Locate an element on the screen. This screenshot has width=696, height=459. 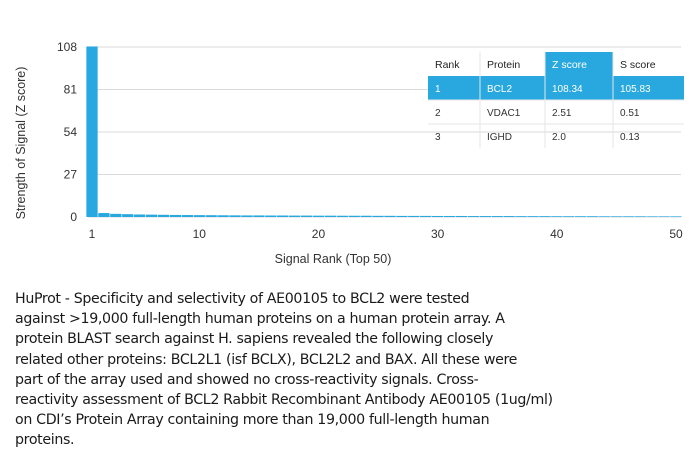
table-header-cell: S score is located at coordinates (638, 65).